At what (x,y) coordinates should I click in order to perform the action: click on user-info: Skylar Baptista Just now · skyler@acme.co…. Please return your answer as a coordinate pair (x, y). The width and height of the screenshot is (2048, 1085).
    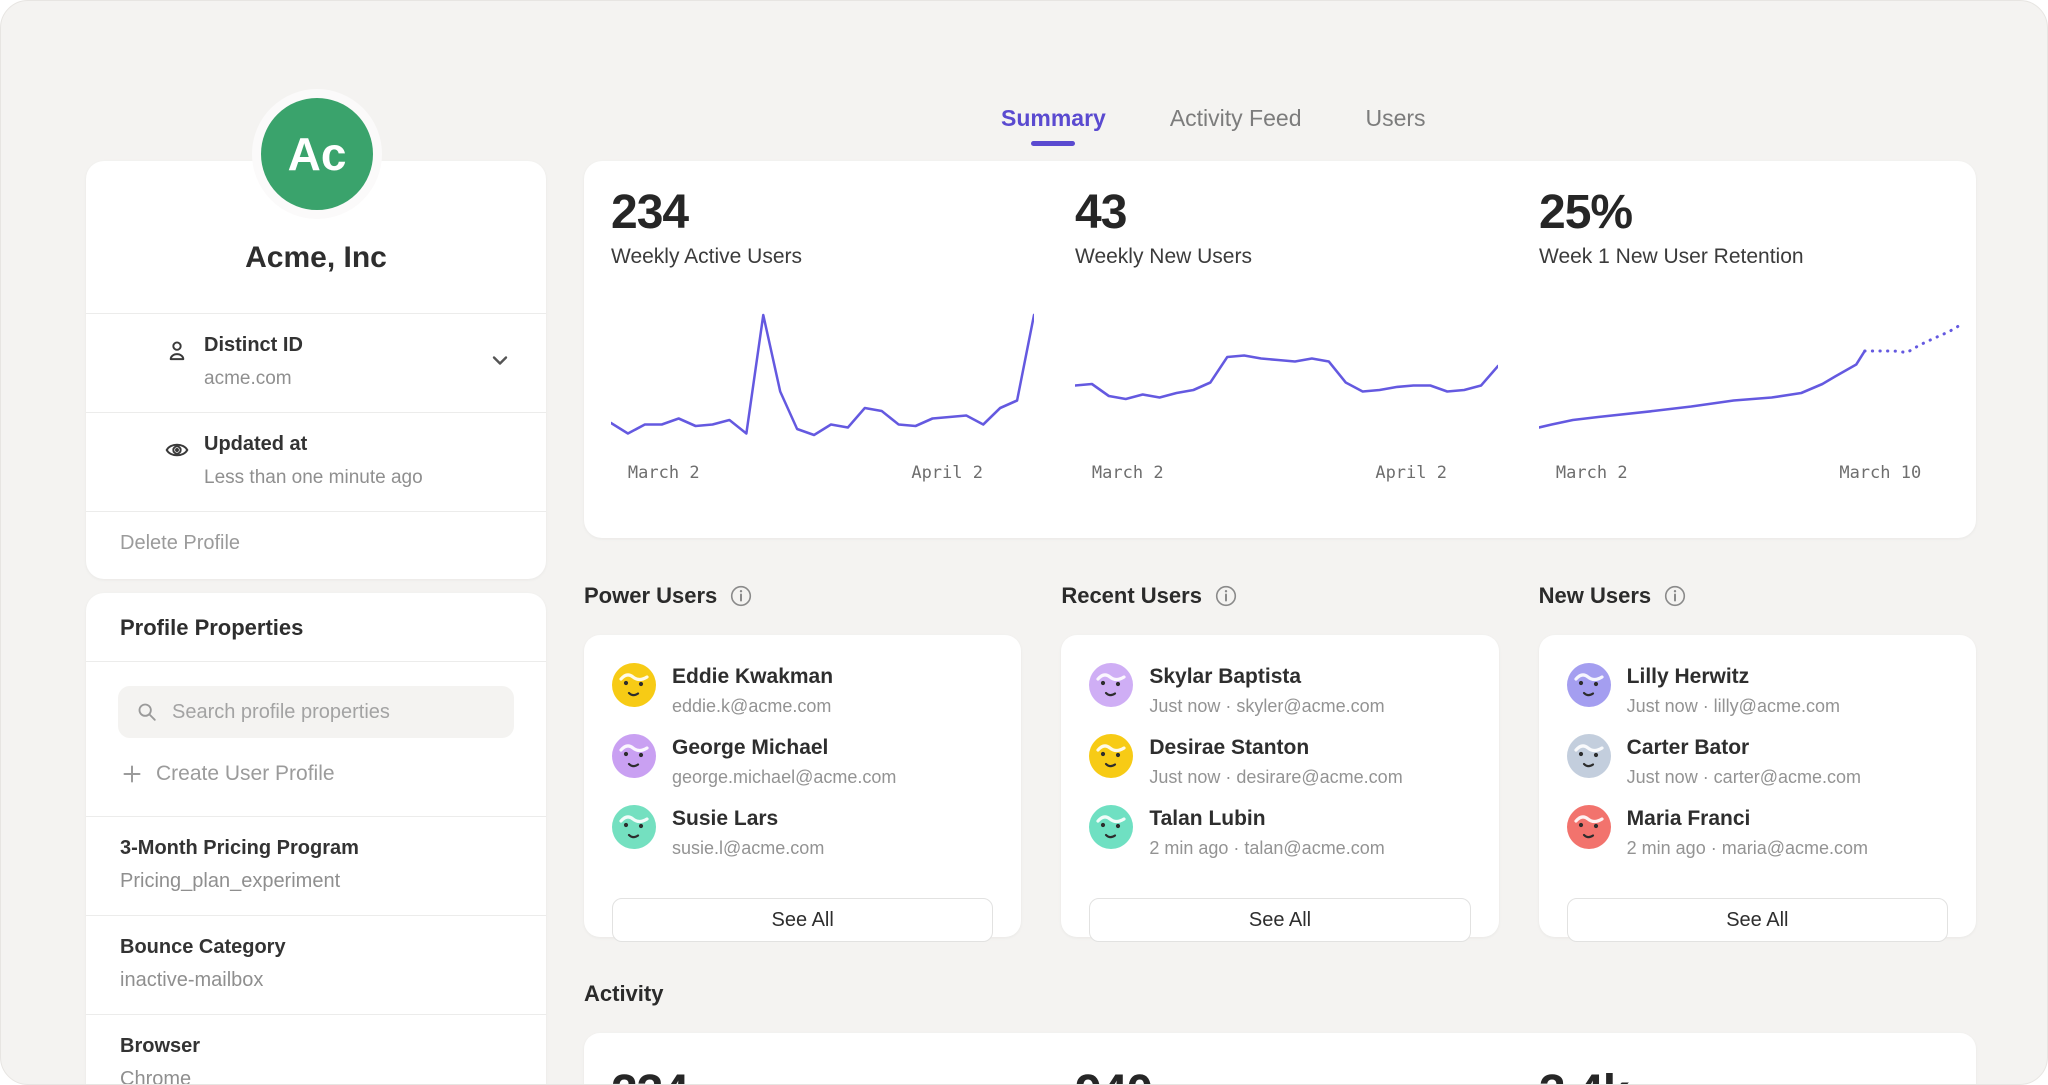
    Looking at the image, I should click on (1266, 690).